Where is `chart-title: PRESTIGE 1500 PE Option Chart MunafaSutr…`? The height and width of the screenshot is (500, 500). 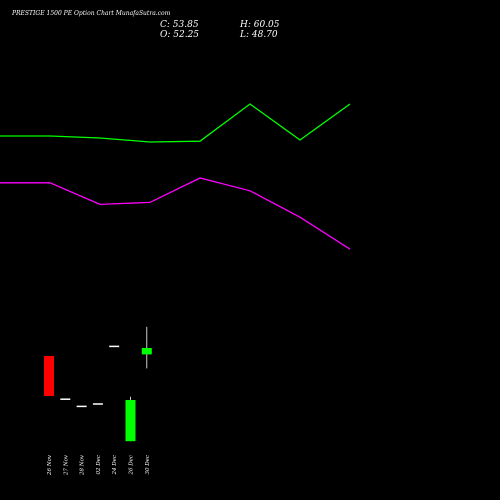
chart-title: PRESTIGE 1500 PE Option Chart MunafaSutr… is located at coordinates (91, 13).